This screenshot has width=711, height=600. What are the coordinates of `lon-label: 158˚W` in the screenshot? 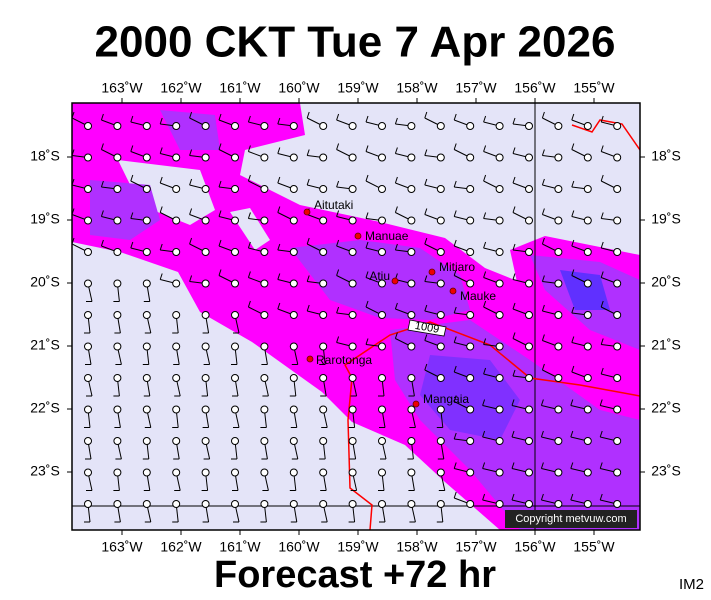 It's located at (417, 547).